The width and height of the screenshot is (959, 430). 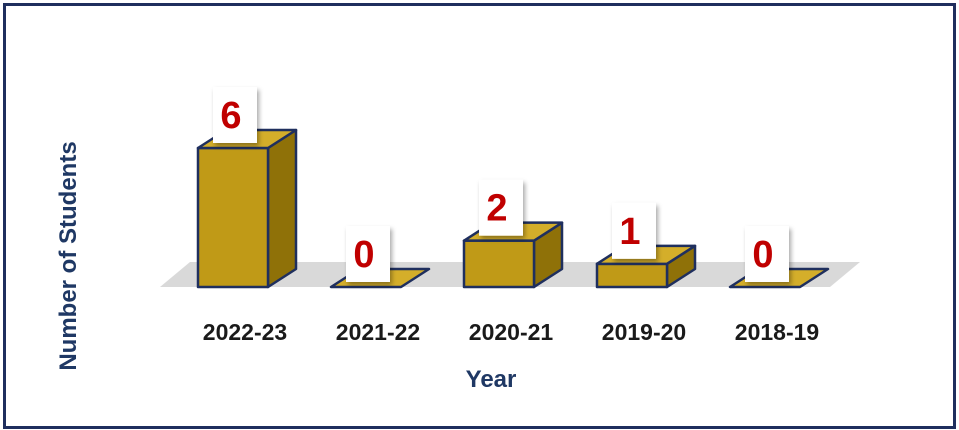 I want to click on x-tick-label-2019-20: 2019-20, so click(x=644, y=332).